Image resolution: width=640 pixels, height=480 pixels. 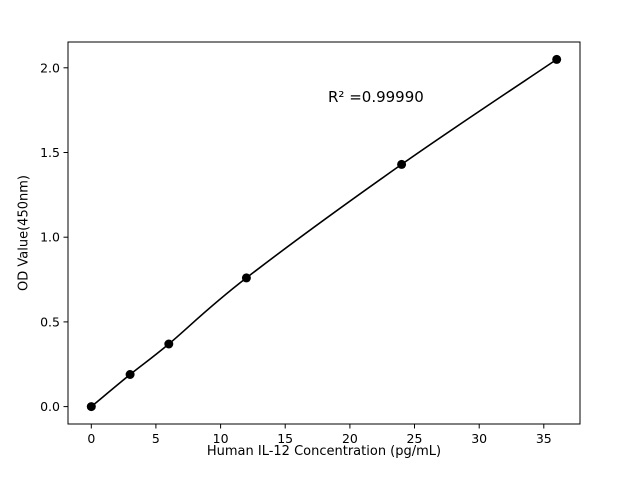 What do you see at coordinates (324, 451) in the screenshot?
I see `x-axis-label: Human IL-12 Concentration (pg/mL)` at bounding box center [324, 451].